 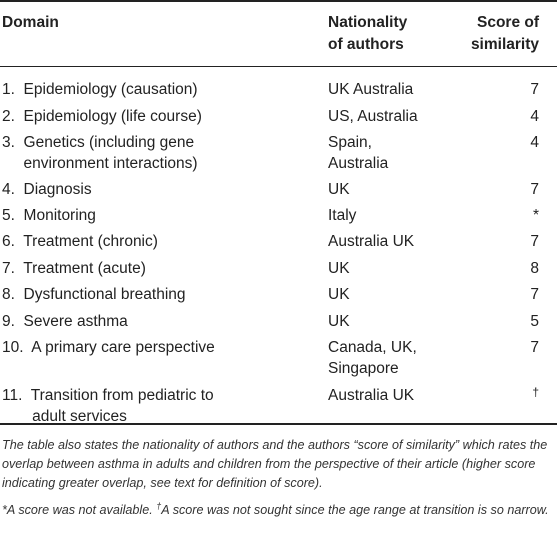 I want to click on row-9-score: 5, so click(x=534, y=321).